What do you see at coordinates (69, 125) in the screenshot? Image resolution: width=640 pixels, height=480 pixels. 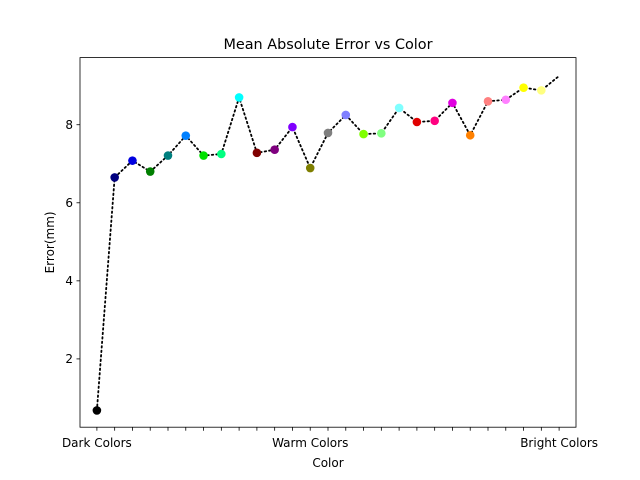 I see `y-tick-label: 8` at bounding box center [69, 125].